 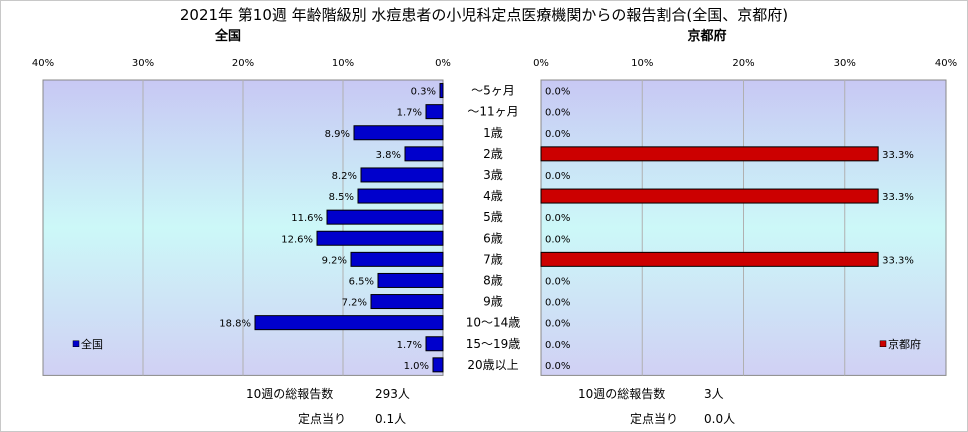 What do you see at coordinates (337, 134) in the screenshot?
I see `data-label: 8.9%` at bounding box center [337, 134].